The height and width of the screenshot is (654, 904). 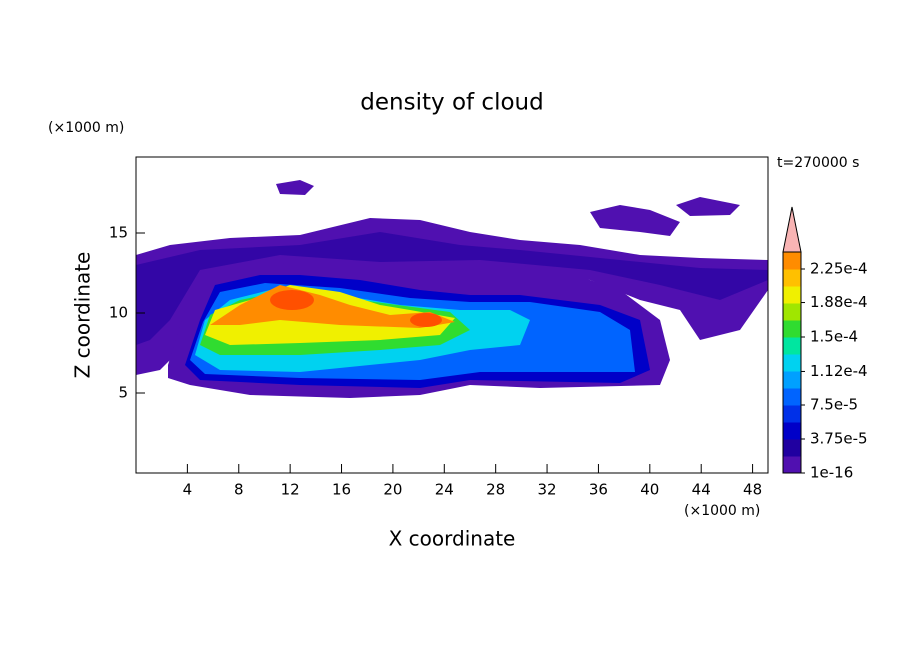 I want to click on x-tick-label: 16, so click(x=341, y=490).